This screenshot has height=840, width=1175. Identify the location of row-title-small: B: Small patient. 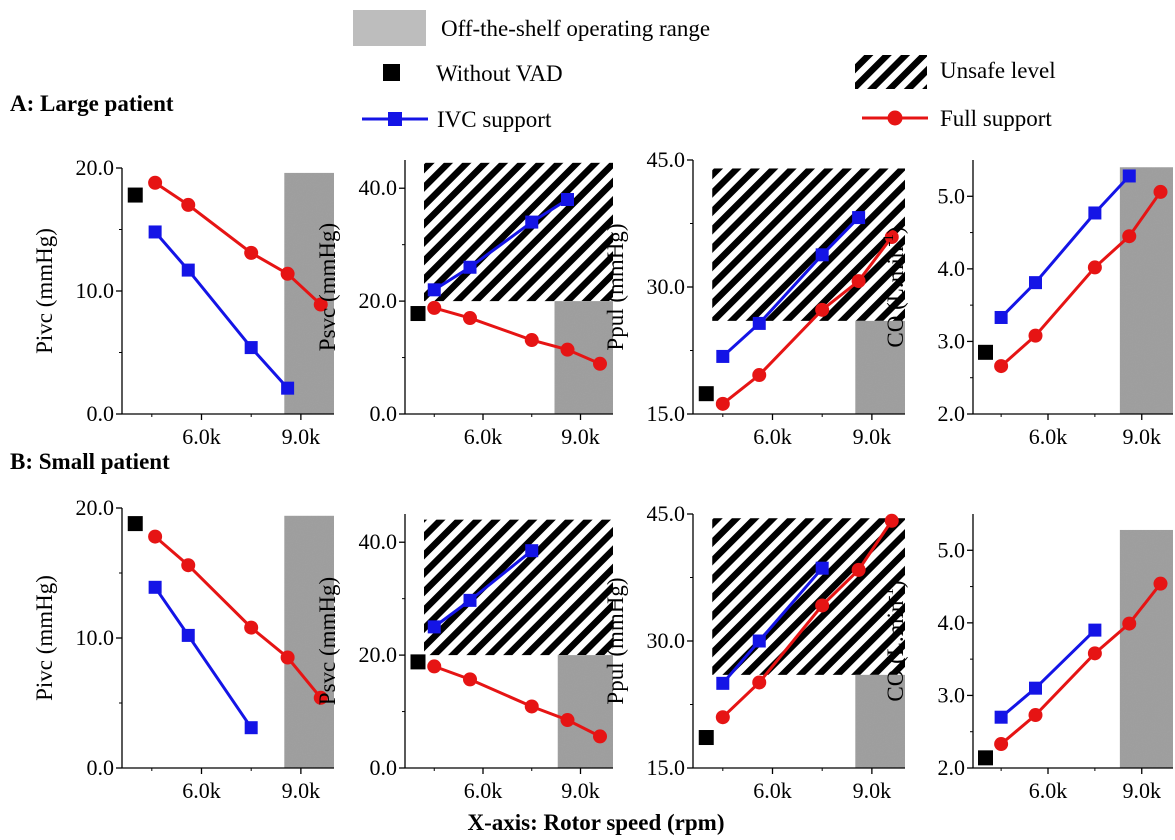
(90, 461).